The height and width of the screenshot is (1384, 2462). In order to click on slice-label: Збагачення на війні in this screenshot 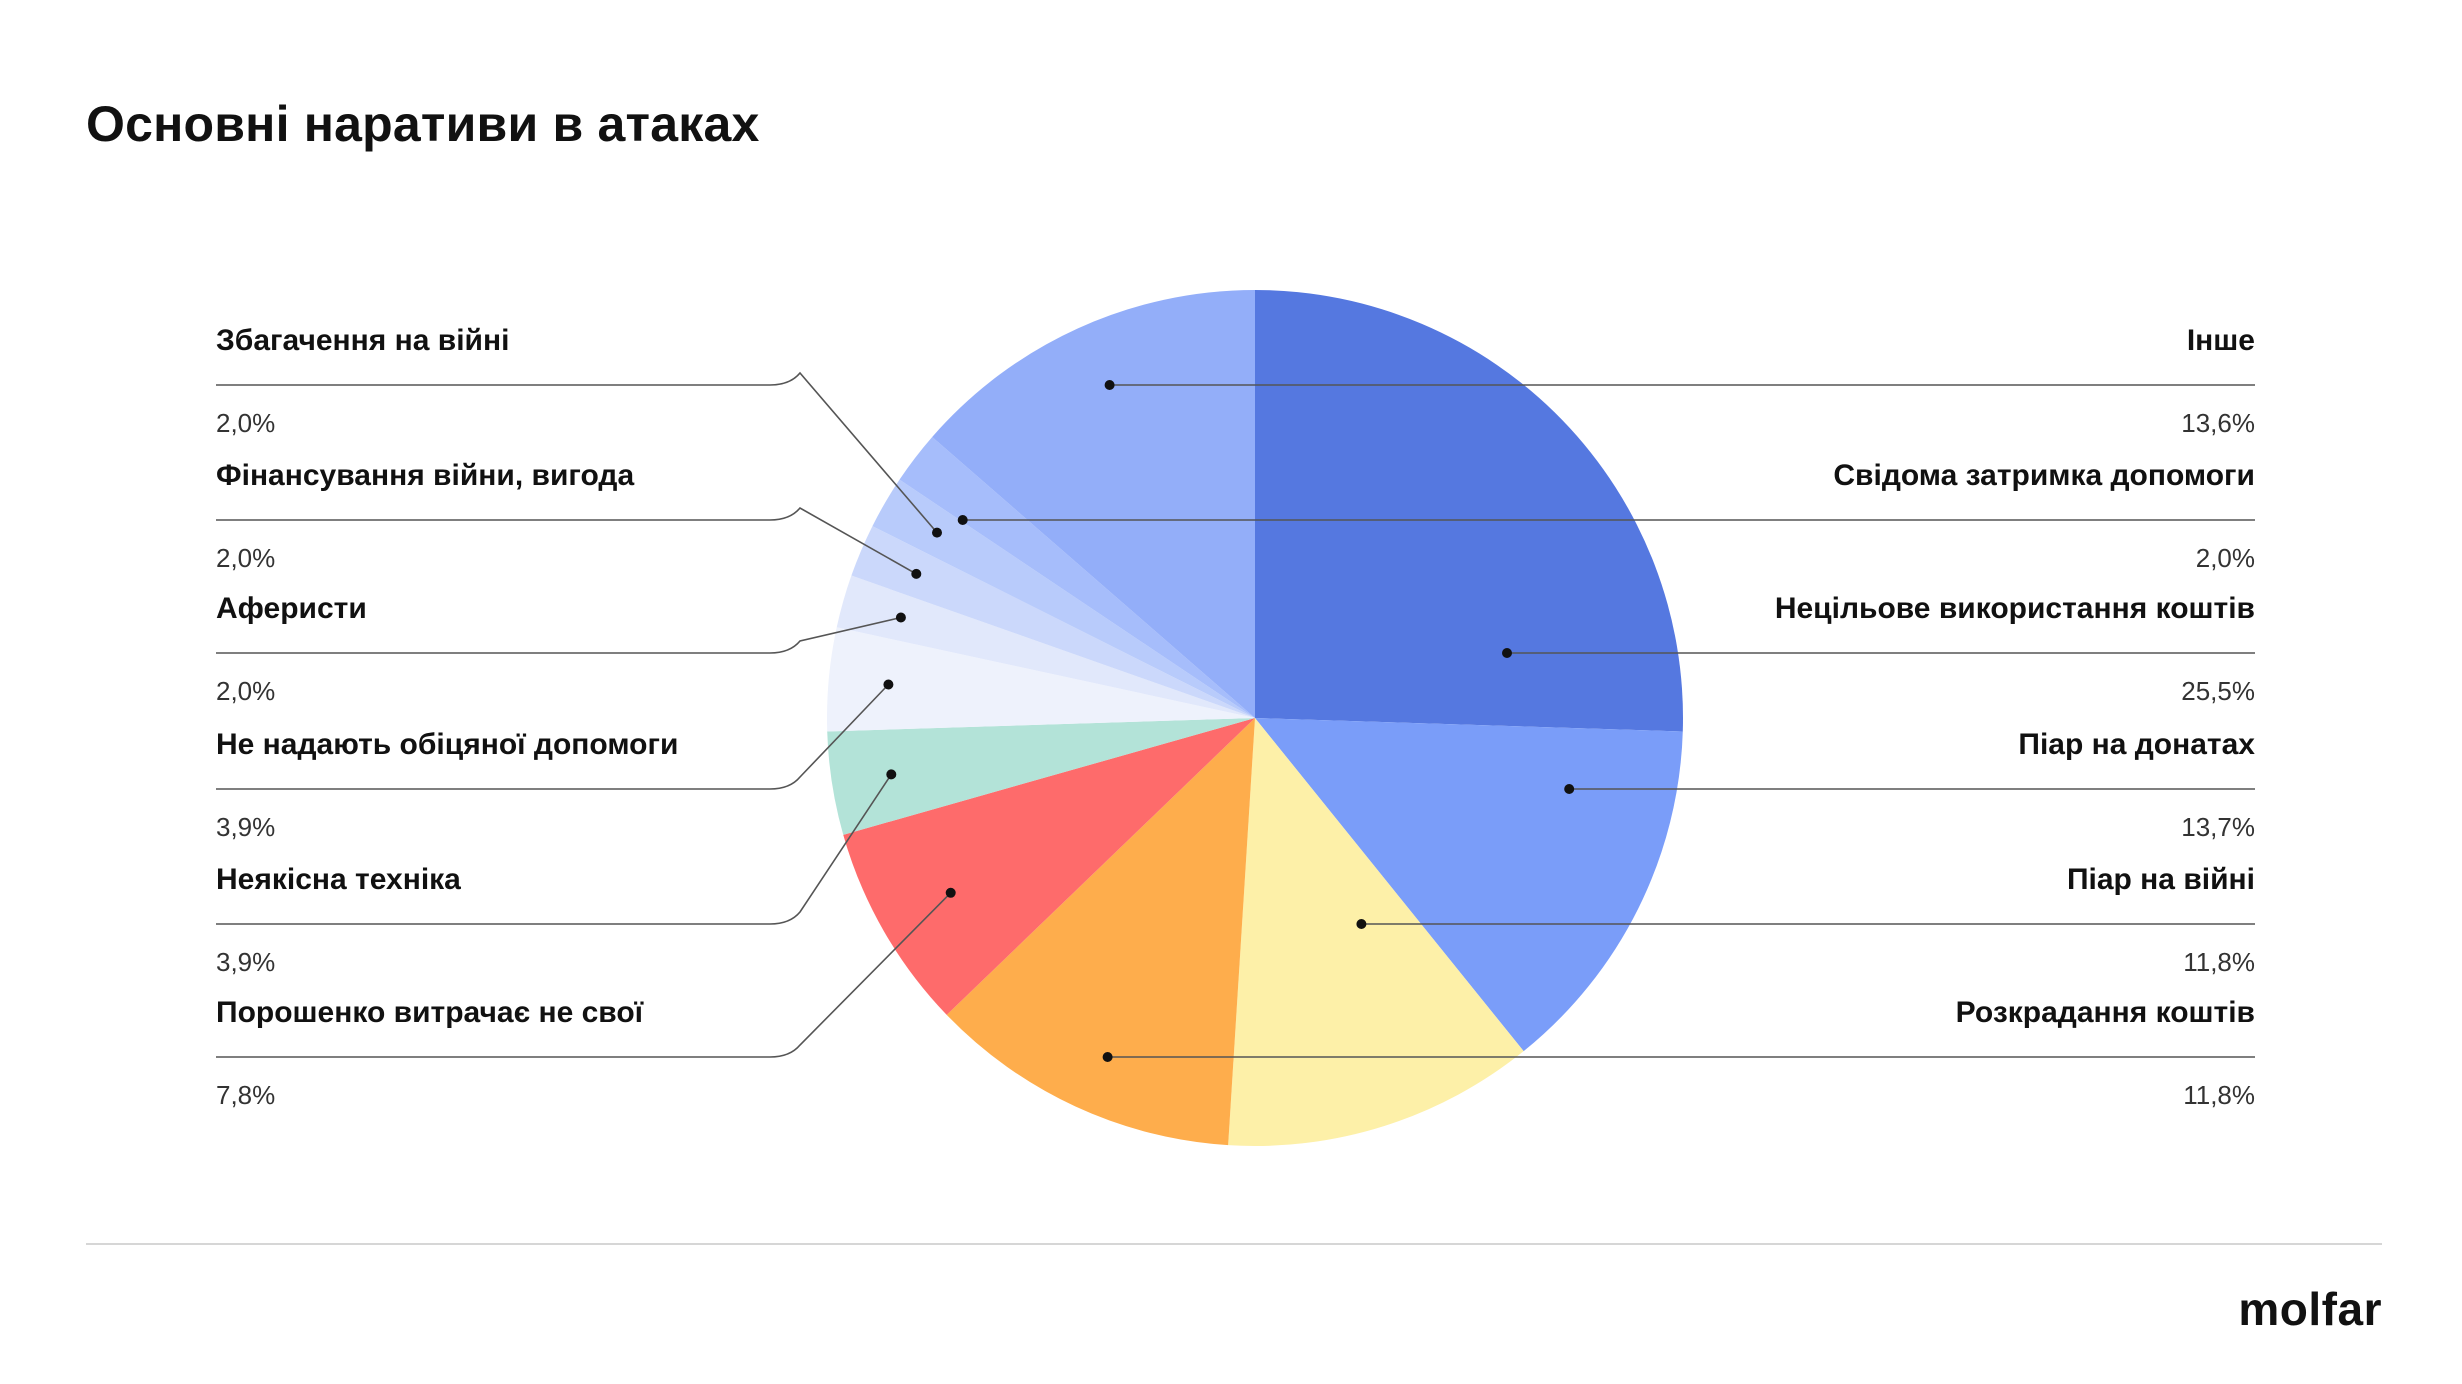, I will do `click(362, 340)`.